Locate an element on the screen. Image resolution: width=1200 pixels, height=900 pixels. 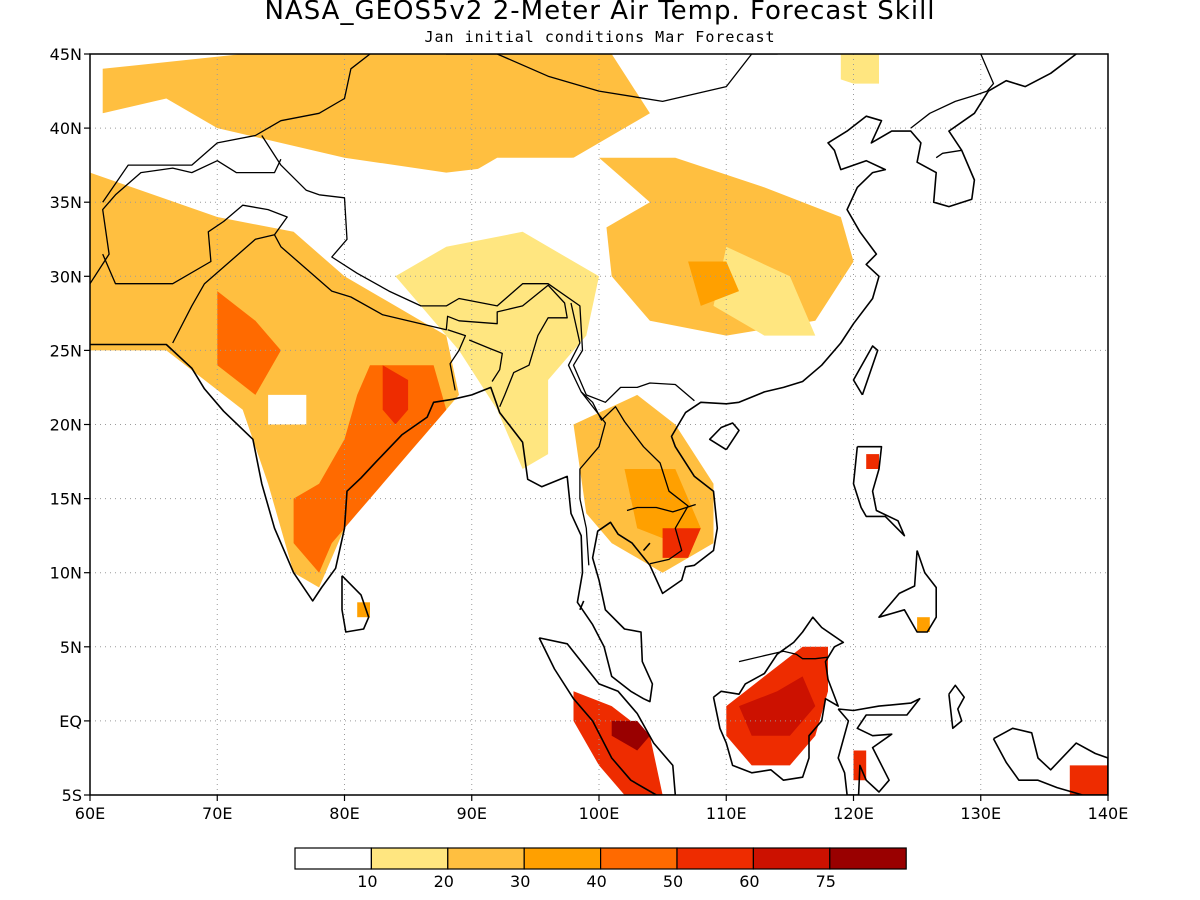
lat-tick-label: 20N is located at coordinates (66, 425).